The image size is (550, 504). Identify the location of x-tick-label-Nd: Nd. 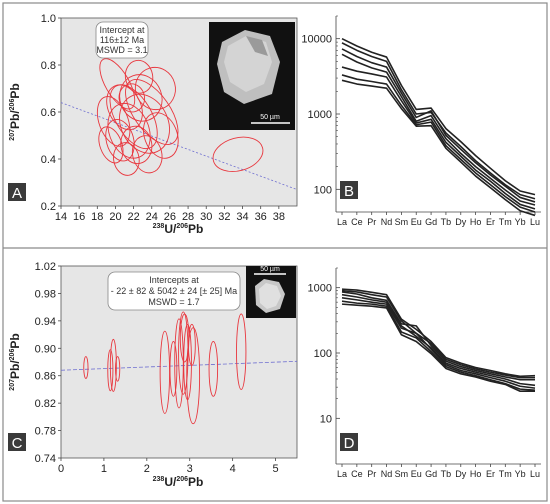
(387, 222).